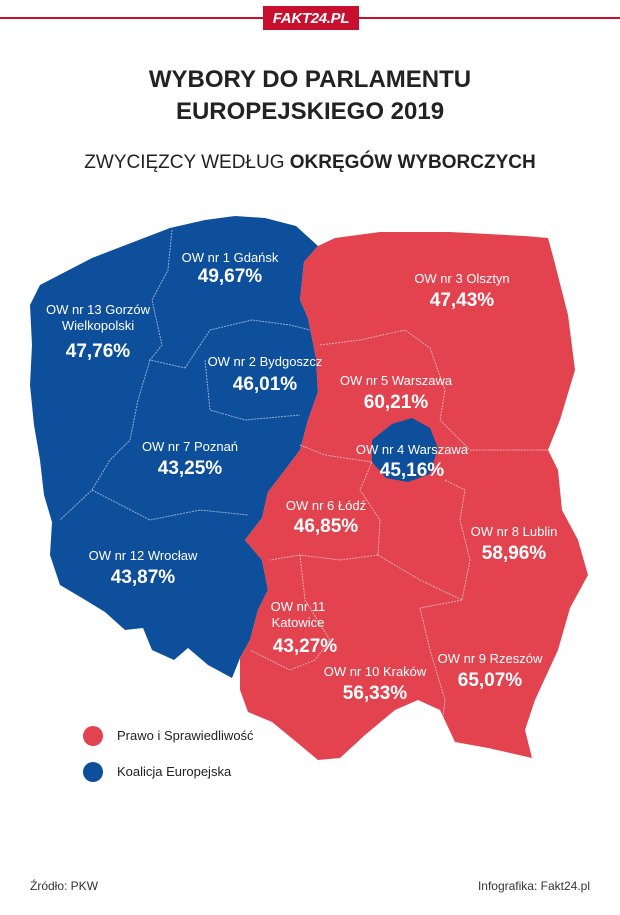  Describe the element at coordinates (230, 257) in the screenshot. I see `district-1-name: OW nr 1 Gdańsk` at that location.